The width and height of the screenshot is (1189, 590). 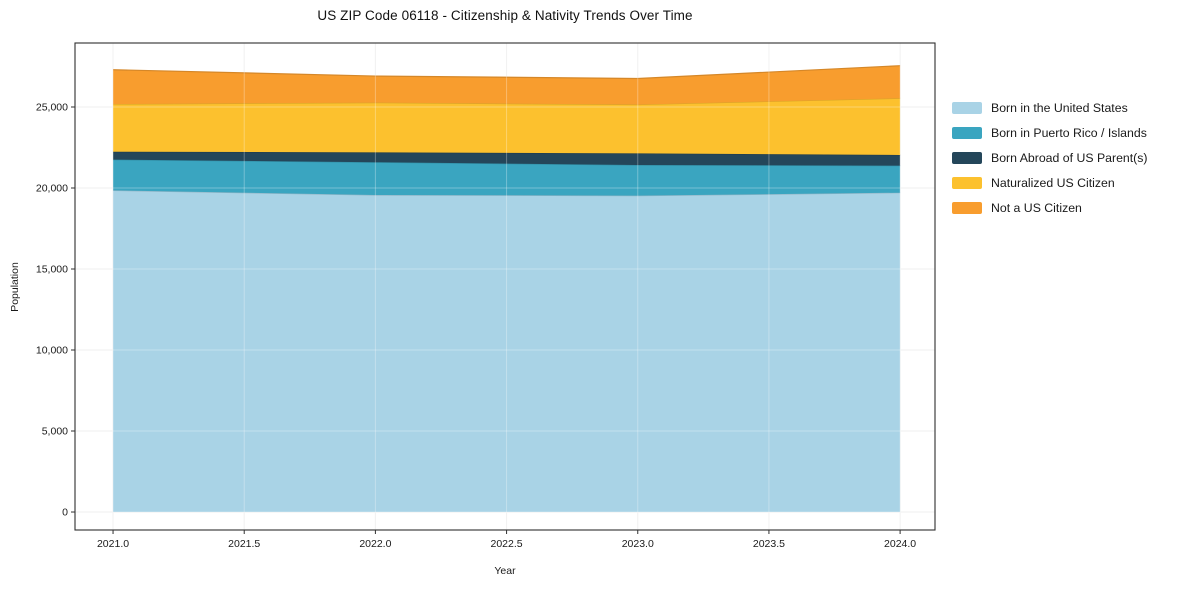 I want to click on y-tick-label: 10,000, so click(x=52, y=351).